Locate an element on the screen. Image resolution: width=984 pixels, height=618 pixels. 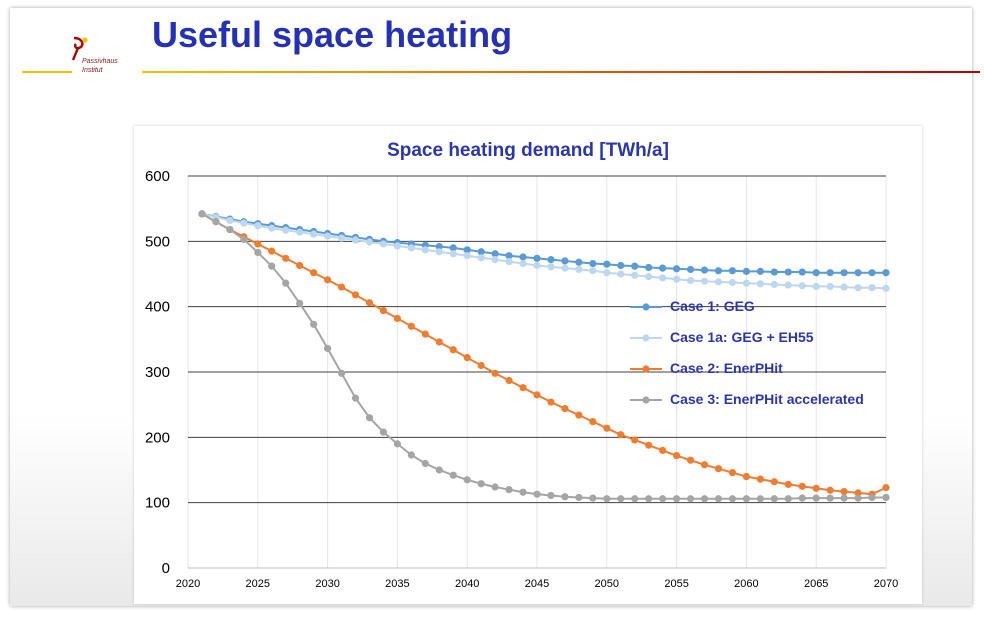
y-tick-label: 100 is located at coordinates (157, 503).